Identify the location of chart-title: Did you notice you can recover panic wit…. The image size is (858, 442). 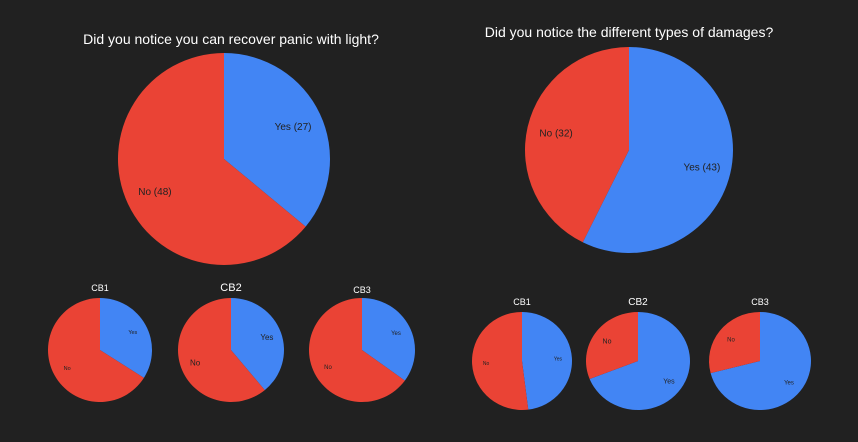
(231, 39).